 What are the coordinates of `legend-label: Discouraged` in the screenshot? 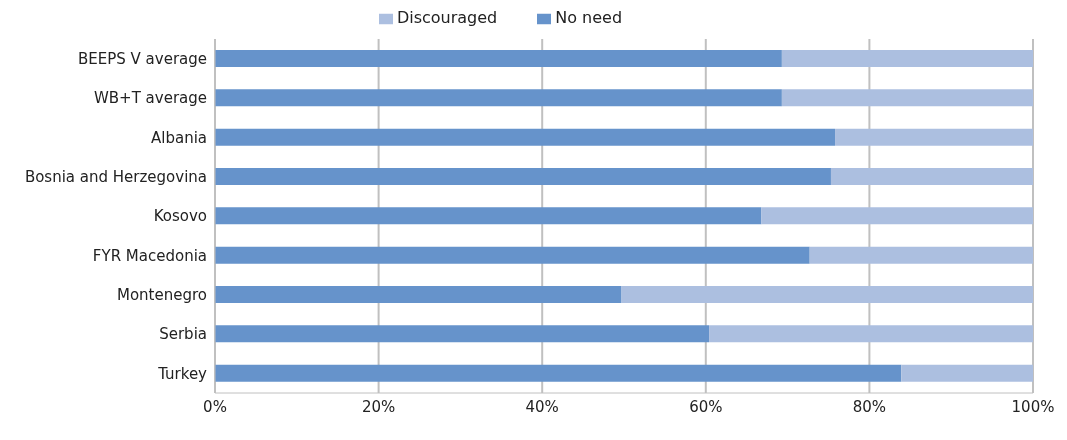 It's located at (447, 17).